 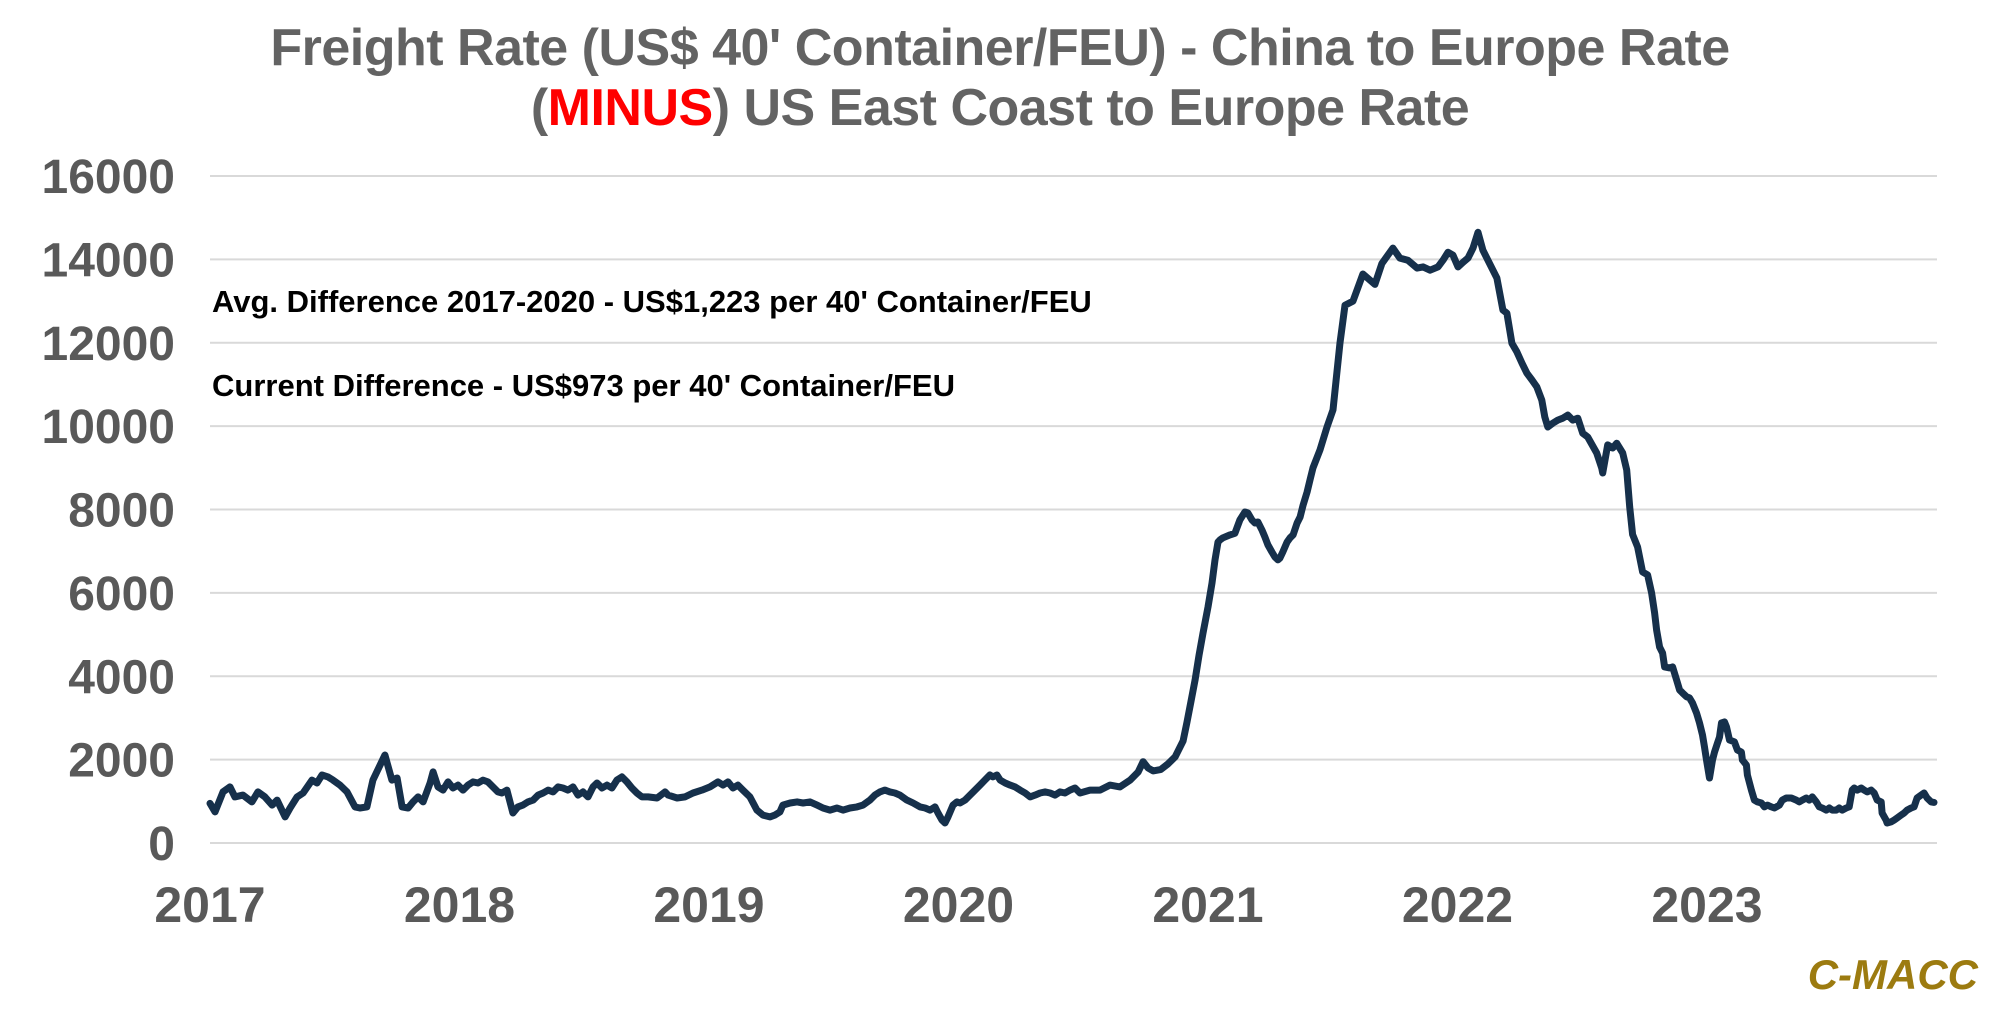 I want to click on chart-title-line2: (MINUS) US East Coast to Europe Rate, so click(x=1000, y=108).